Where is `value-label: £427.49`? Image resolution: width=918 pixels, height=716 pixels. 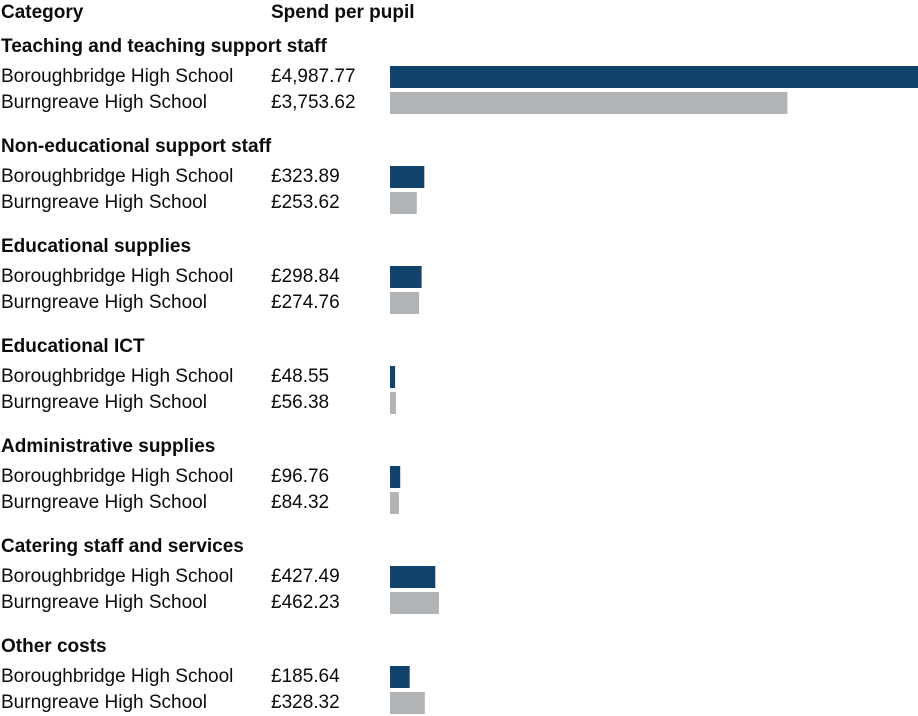 value-label: £427.49 is located at coordinates (305, 576).